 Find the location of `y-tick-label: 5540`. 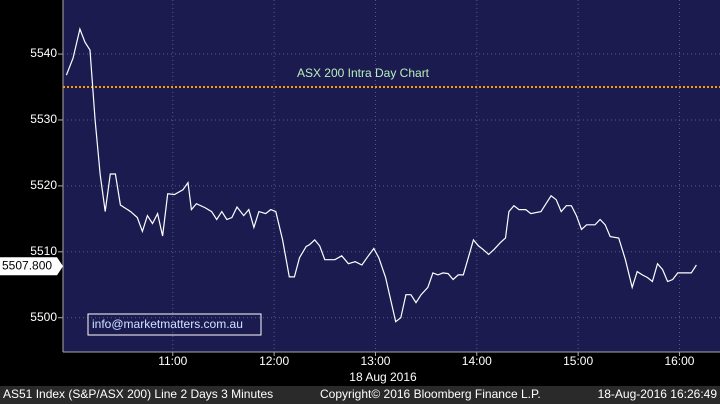

y-tick-label: 5540 is located at coordinates (43, 53).